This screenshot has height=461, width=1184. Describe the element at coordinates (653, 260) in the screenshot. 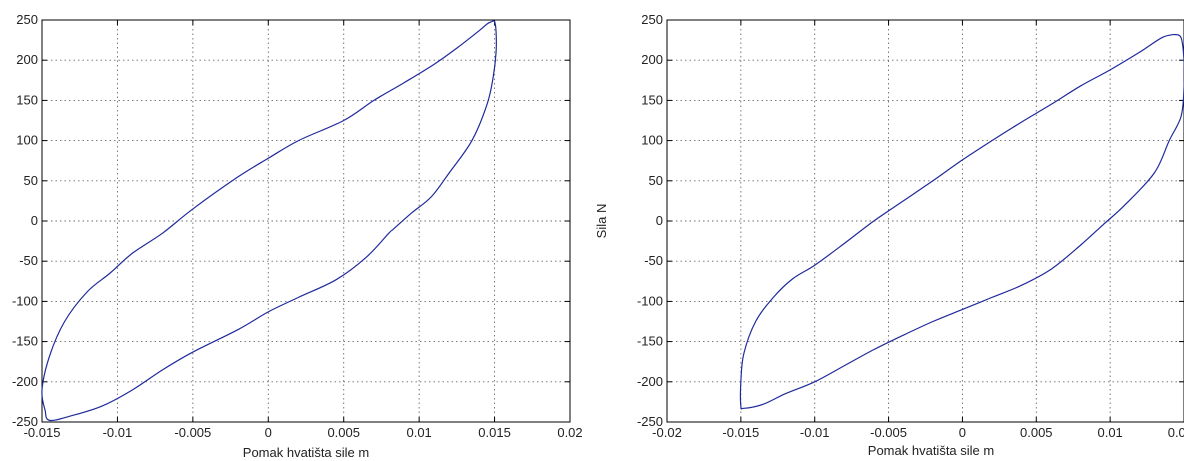

I see `plot-right-ytick-label: -50` at that location.